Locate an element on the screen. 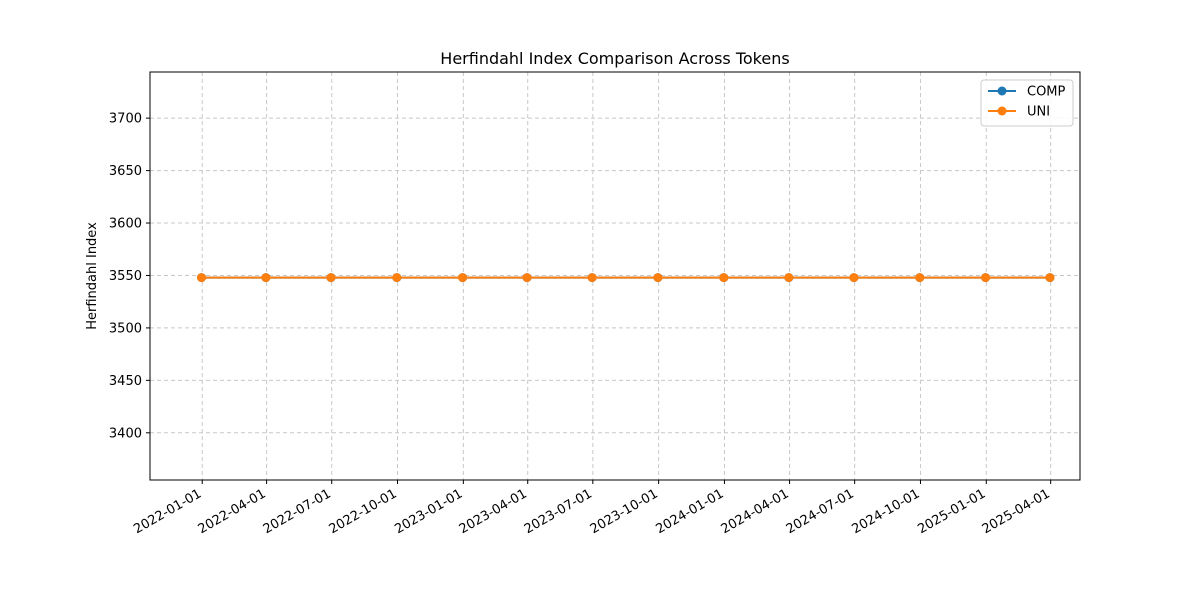 The height and width of the screenshot is (600, 1200). y-axis: 3400 3450 3500 3550 3600 3650 3700 is located at coordinates (129, 276).